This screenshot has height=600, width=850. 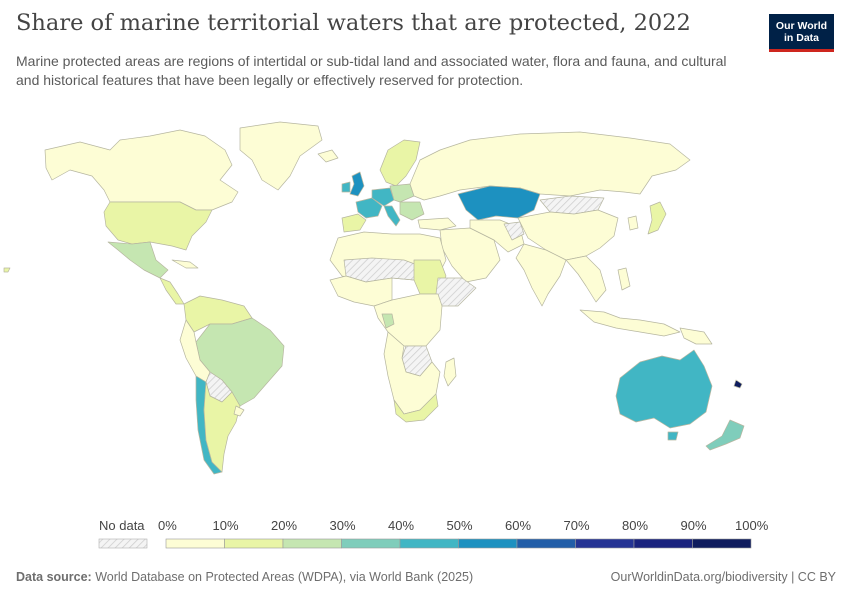 I want to click on country-new-caledonia, so click(x=738, y=384).